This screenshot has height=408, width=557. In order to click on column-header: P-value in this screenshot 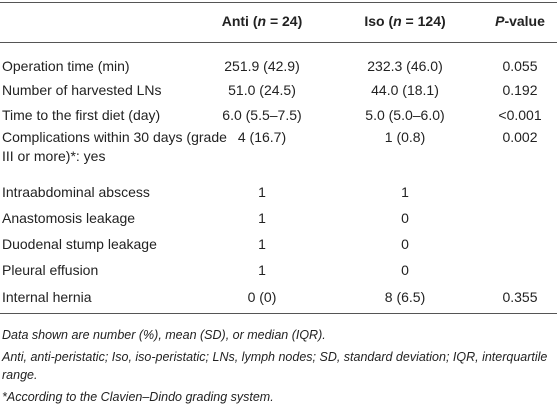, I will do `click(503, 21)`.